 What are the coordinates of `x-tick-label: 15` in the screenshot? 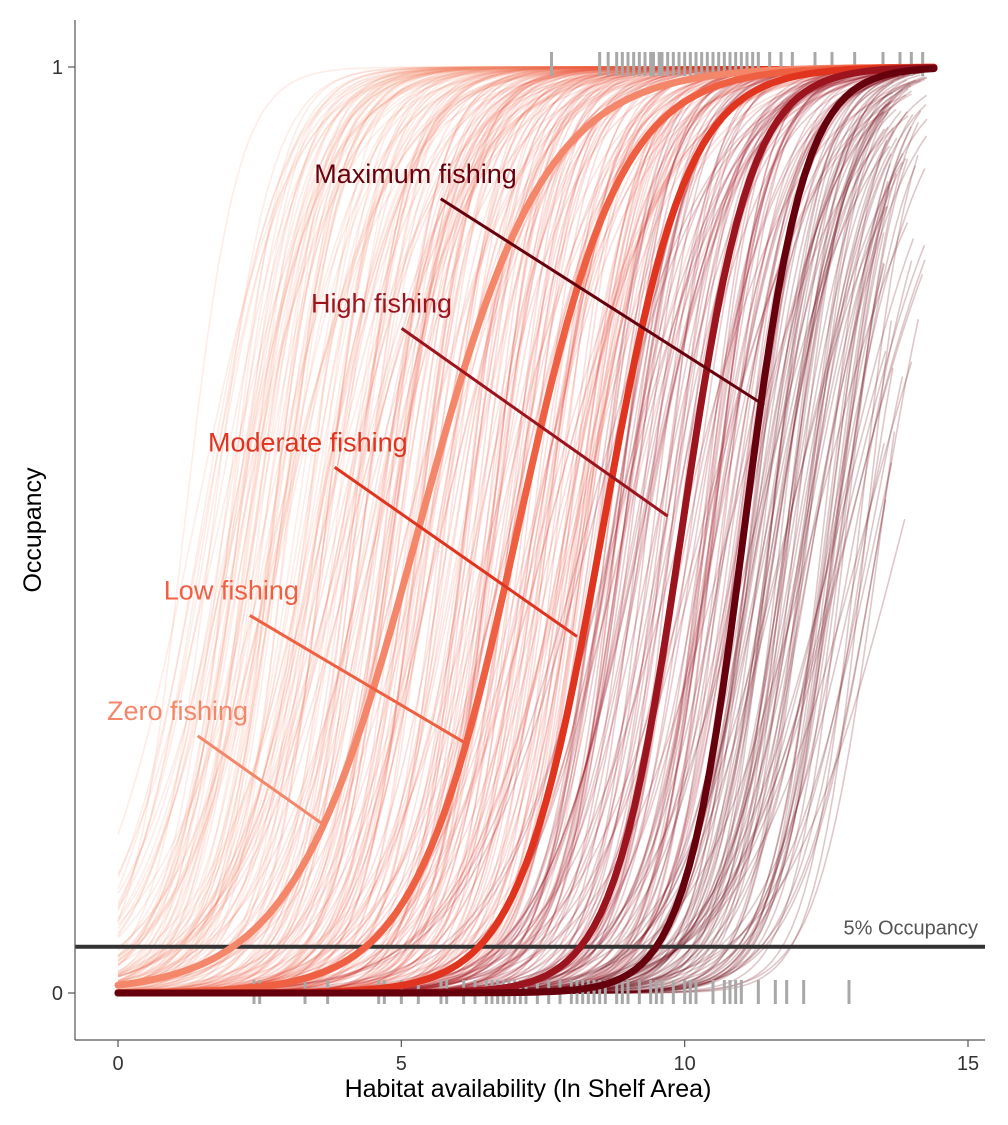 It's located at (968, 1064).